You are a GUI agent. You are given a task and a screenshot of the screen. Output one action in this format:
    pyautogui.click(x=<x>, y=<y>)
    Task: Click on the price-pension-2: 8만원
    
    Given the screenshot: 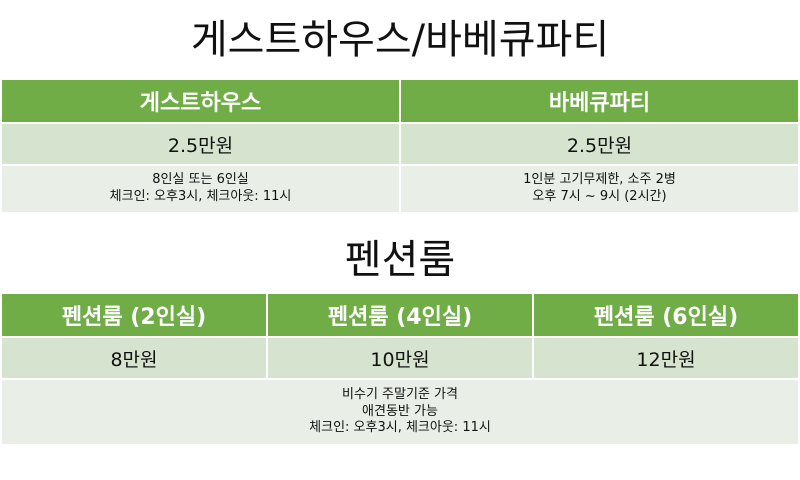 What is the action you would take?
    pyautogui.click(x=134, y=358)
    